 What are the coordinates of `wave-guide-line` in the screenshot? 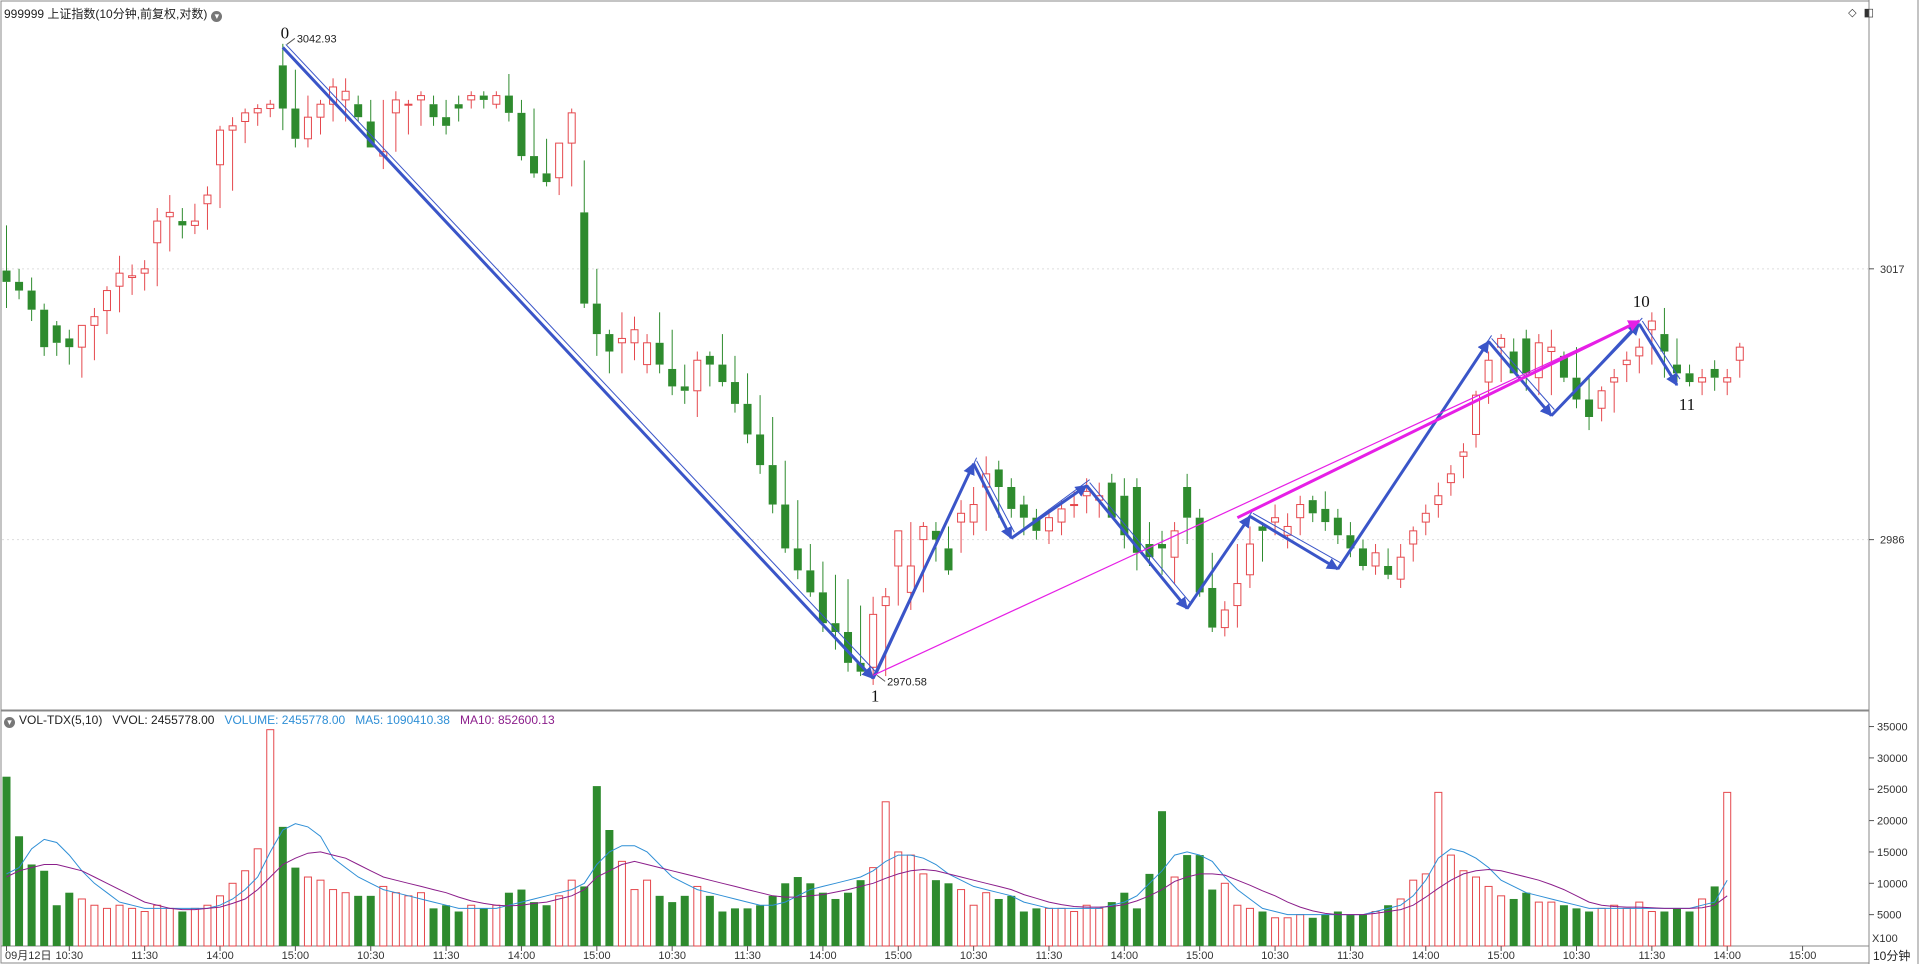 It's located at (1523, 374).